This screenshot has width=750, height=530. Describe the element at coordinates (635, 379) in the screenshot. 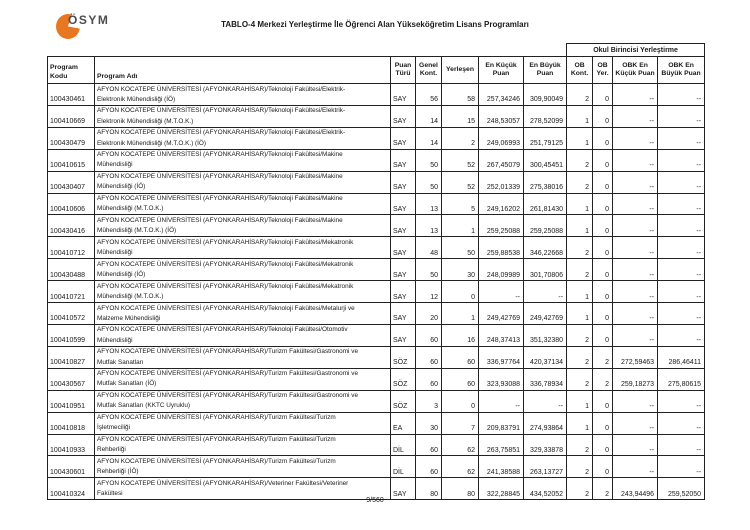

I see `obk-min-score-cell: 259,18273` at that location.